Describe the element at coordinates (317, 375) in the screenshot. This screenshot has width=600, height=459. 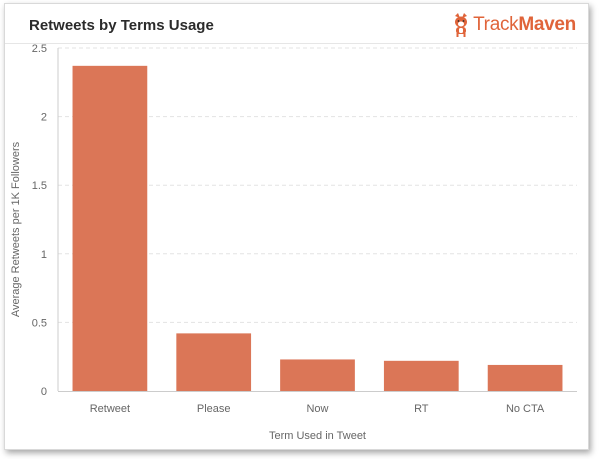
I see `bar-now` at that location.